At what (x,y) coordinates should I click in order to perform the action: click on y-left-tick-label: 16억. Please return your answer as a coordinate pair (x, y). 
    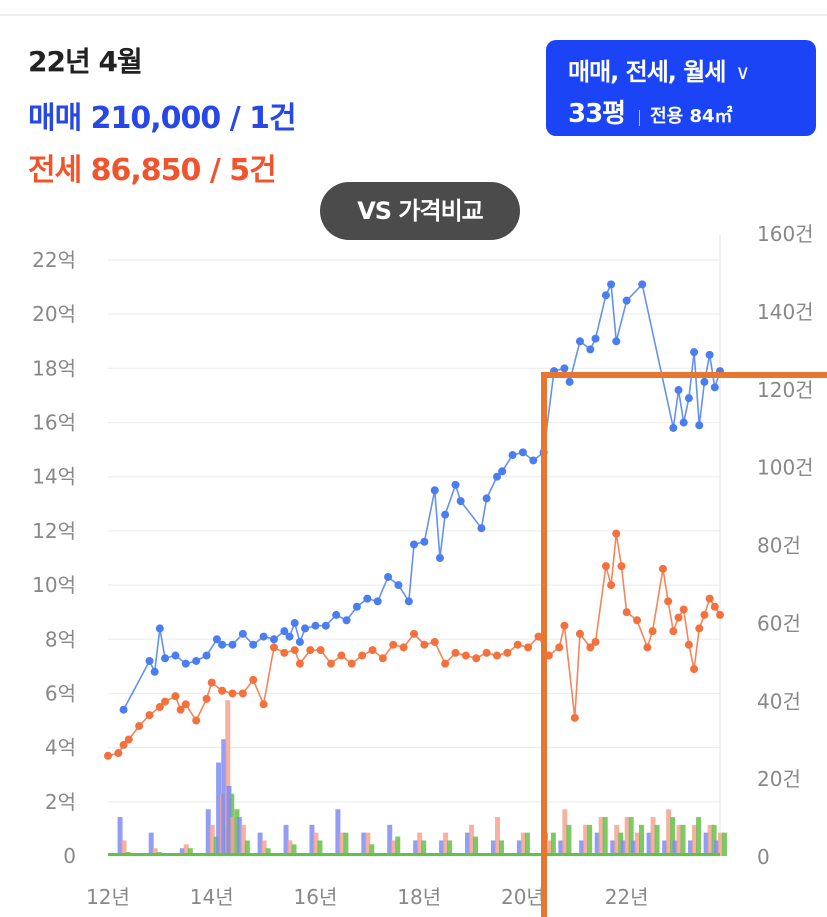
    Looking at the image, I should click on (54, 423).